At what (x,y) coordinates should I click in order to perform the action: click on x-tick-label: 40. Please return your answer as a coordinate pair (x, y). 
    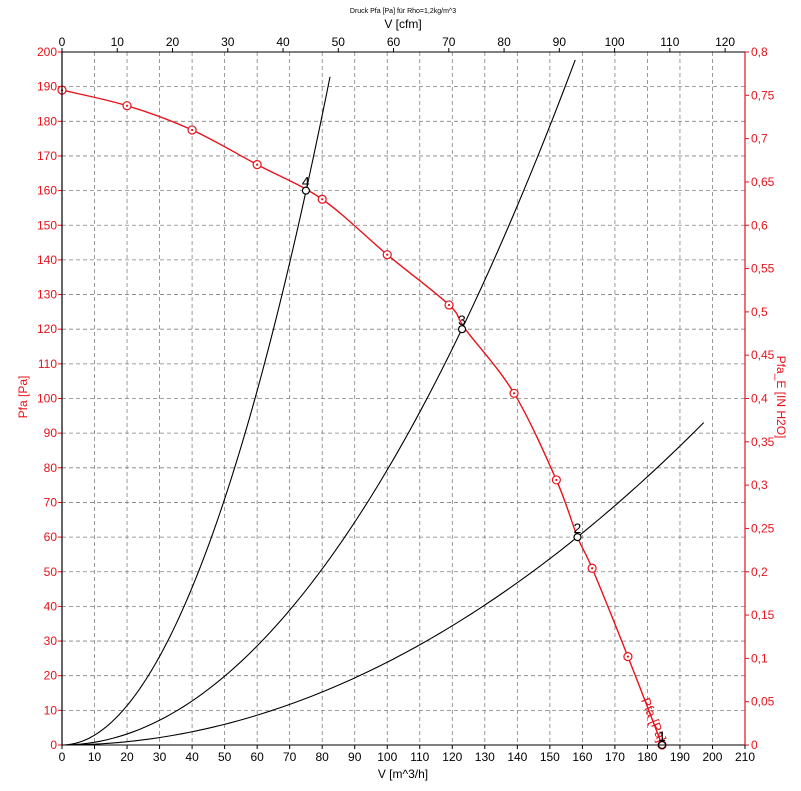
    Looking at the image, I should click on (192, 757).